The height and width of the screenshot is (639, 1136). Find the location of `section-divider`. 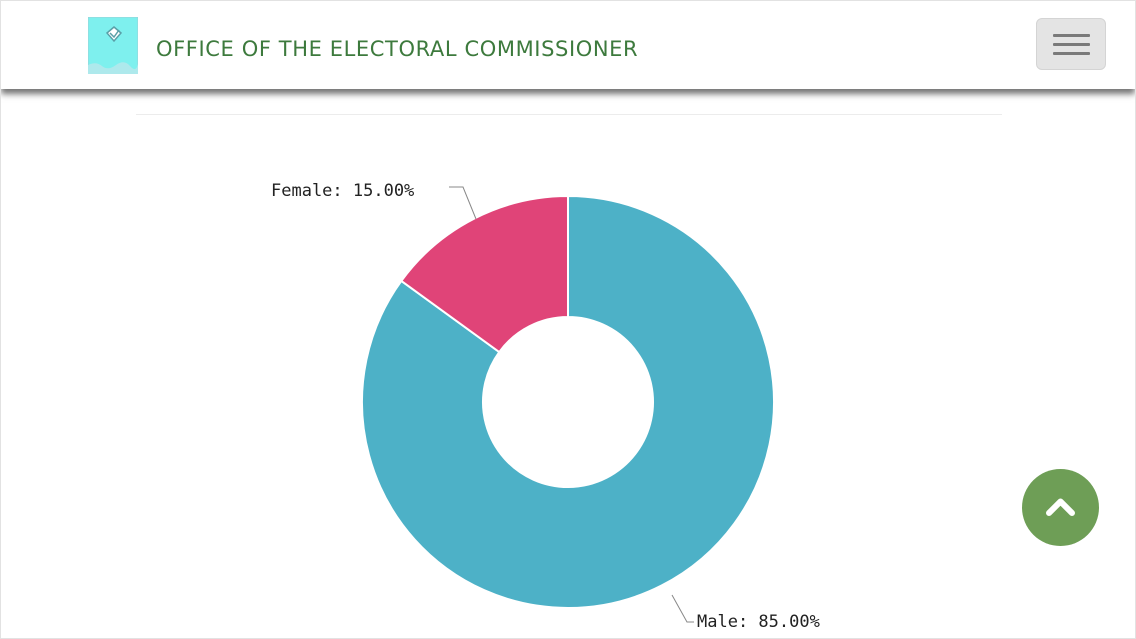

section-divider is located at coordinates (569, 114).